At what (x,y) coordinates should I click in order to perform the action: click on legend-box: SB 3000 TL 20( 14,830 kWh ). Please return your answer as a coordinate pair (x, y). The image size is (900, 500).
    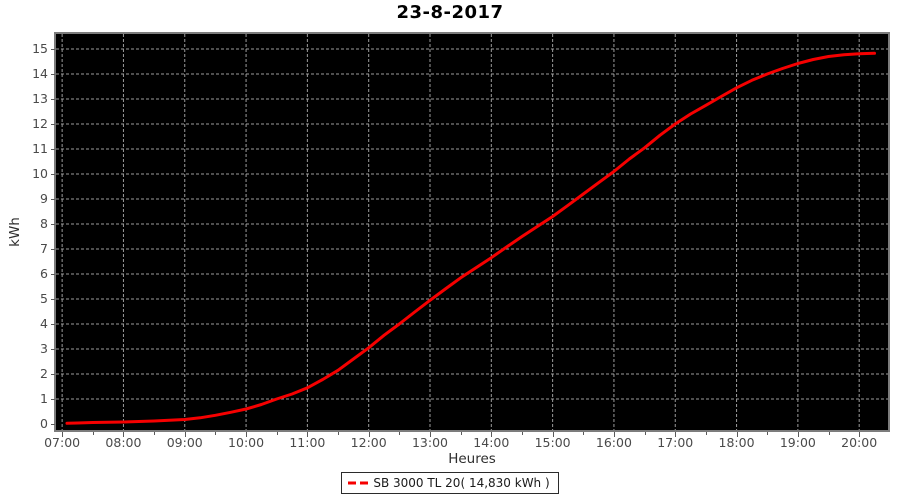
    Looking at the image, I should click on (450, 483).